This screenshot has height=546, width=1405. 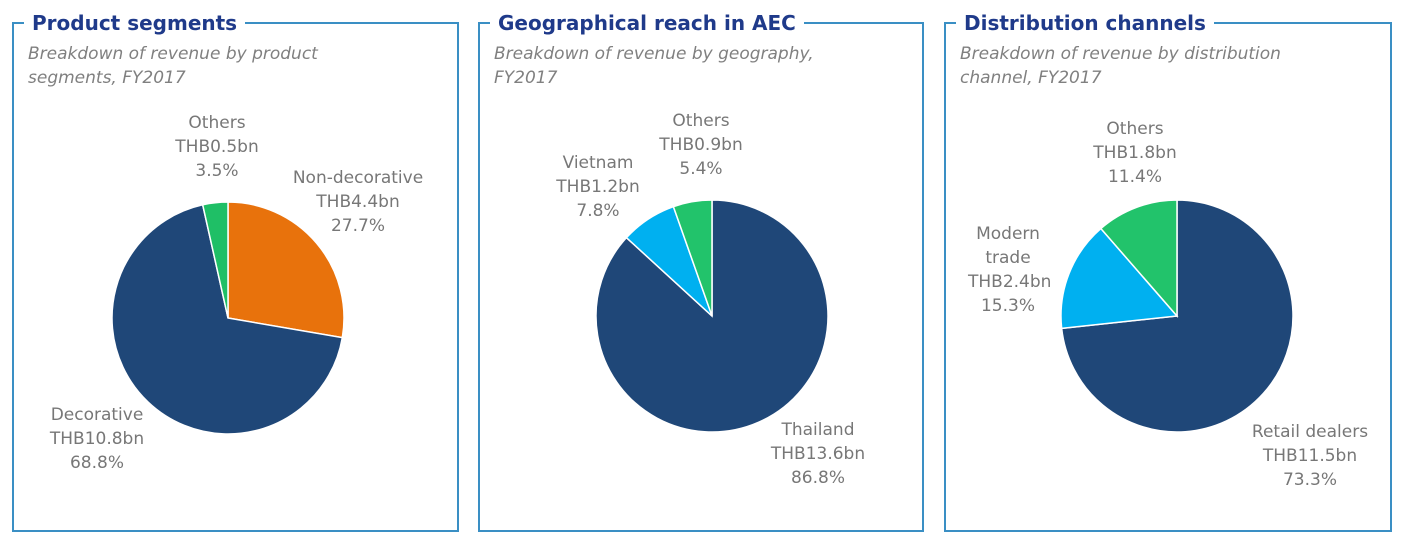 I want to click on category-label: Modern trade, so click(x=1008, y=246).